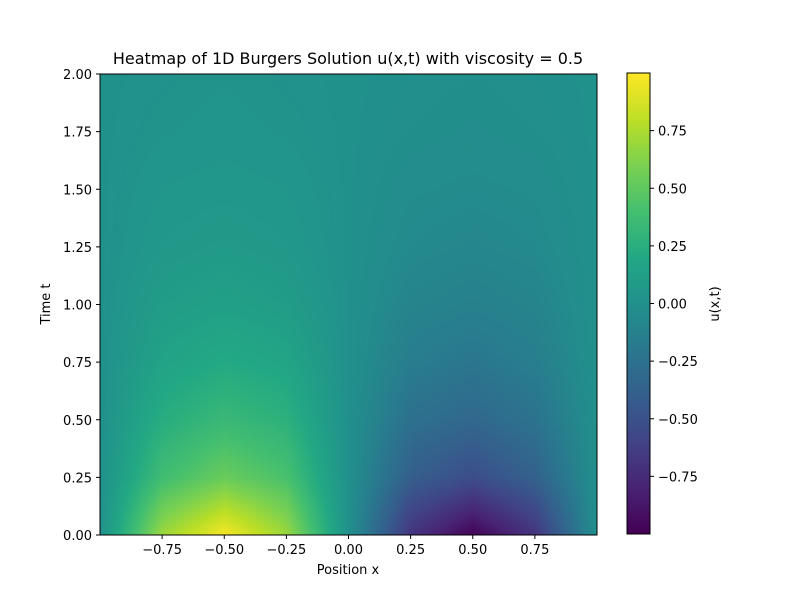  I want to click on colorbar-tick-label: −0.25, so click(678, 362).